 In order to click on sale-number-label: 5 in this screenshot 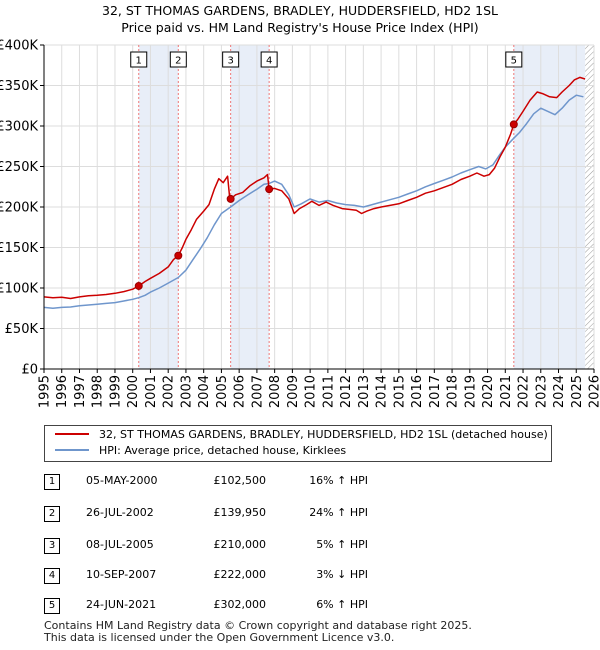, I will do `click(514, 61)`.